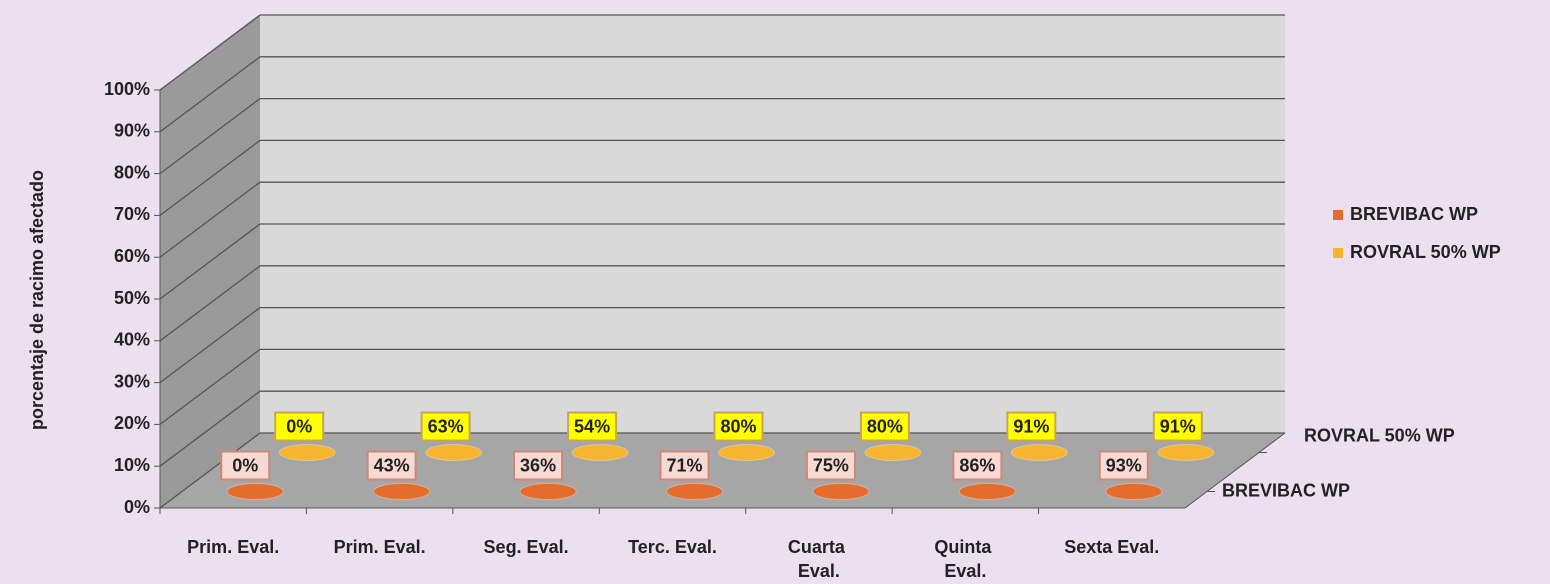 The image size is (1550, 584). Describe the element at coordinates (132, 298) in the screenshot. I see `y-tick-label: 50%` at that location.